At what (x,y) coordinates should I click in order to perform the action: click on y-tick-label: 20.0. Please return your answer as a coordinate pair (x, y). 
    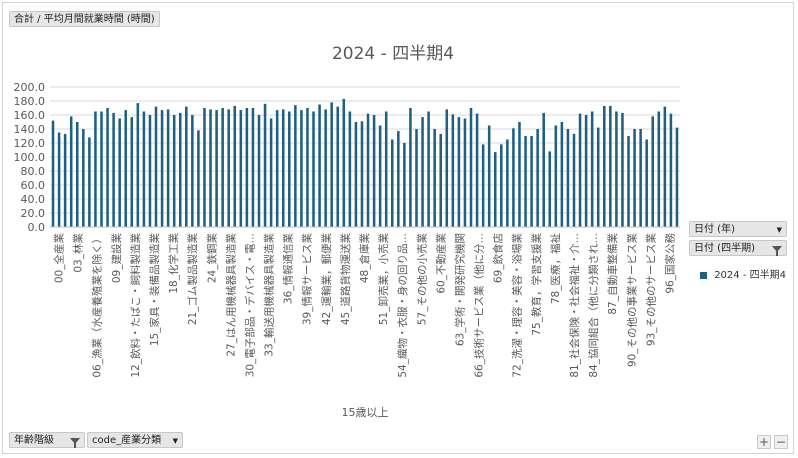
    Looking at the image, I should click on (33, 213).